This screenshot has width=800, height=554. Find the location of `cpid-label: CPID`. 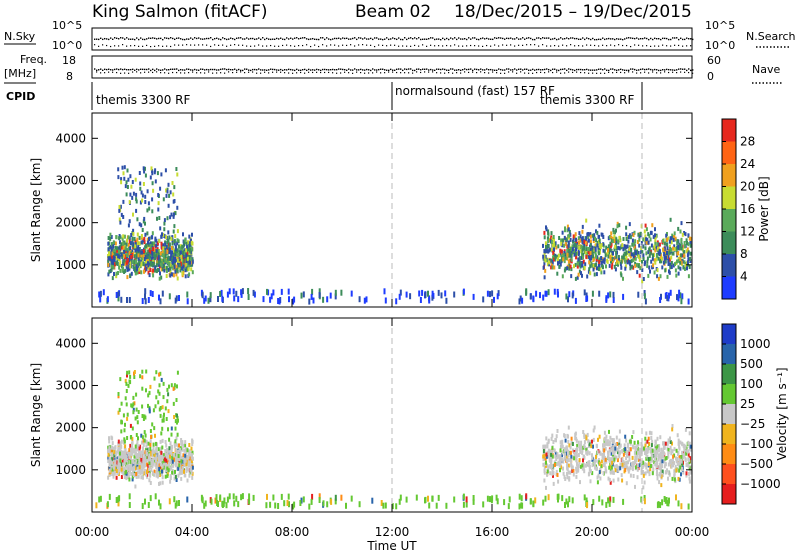

cpid-label: CPID is located at coordinates (20, 96).